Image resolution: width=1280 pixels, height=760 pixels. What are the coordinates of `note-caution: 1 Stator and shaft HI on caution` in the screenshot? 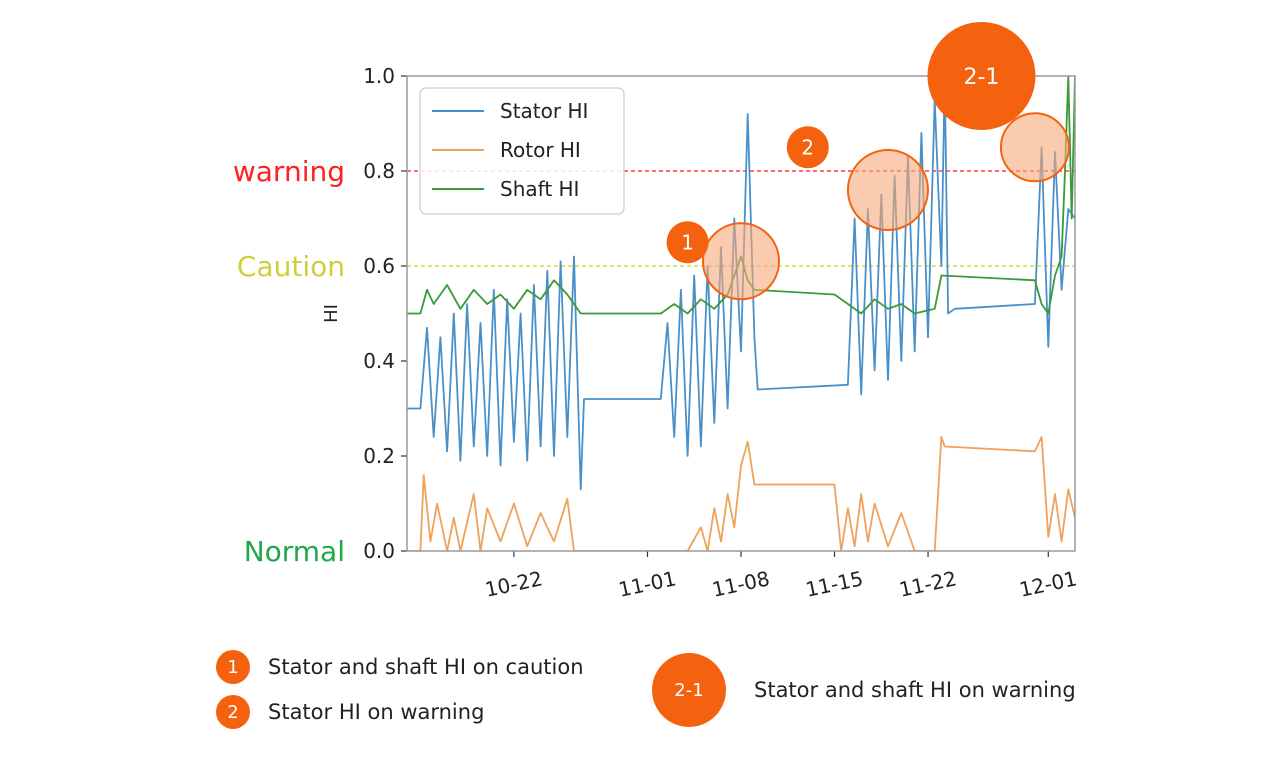 It's located at (400, 667).